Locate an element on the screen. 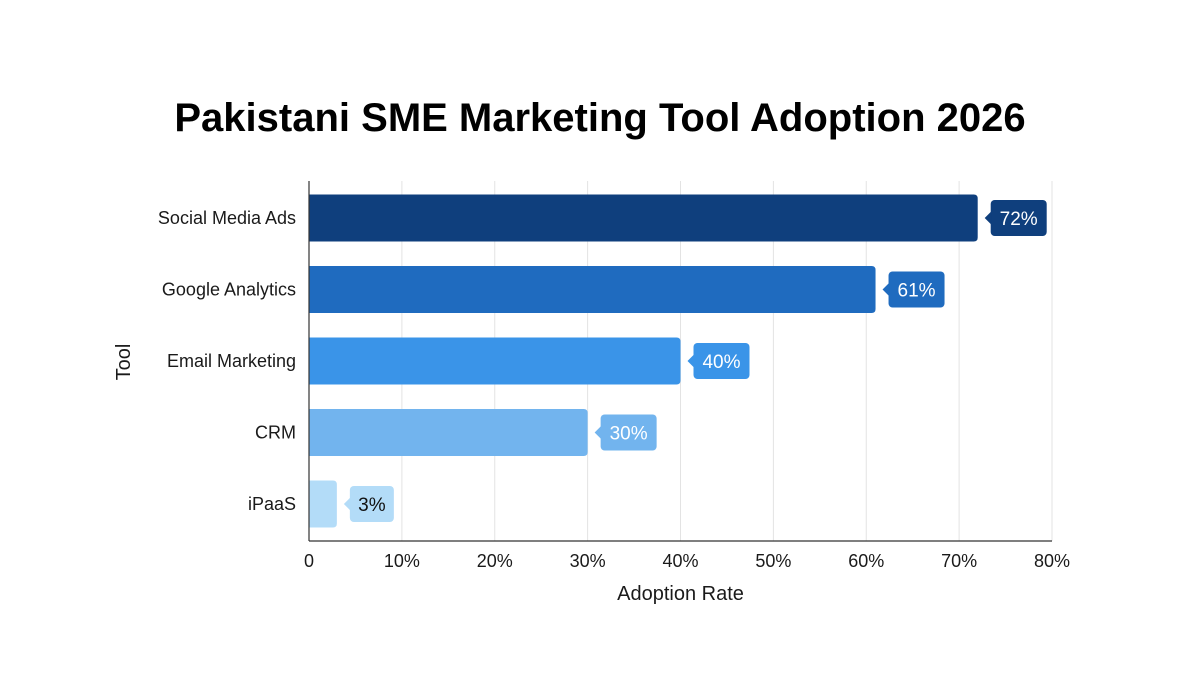  x-tick-label: 10% is located at coordinates (402, 561).